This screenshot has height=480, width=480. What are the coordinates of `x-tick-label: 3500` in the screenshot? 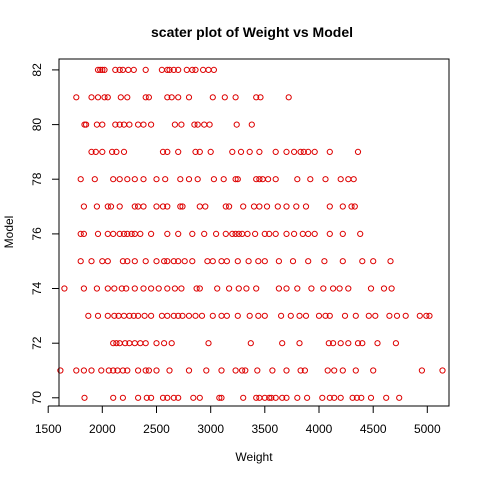 It's located at (264, 429).